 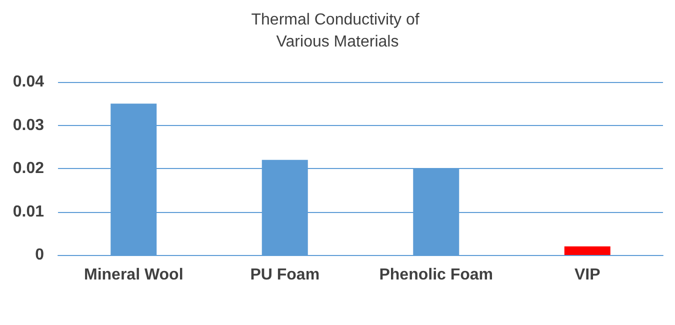 What do you see at coordinates (436, 275) in the screenshot?
I see `x-tick-label: Phenolic Foam` at bounding box center [436, 275].